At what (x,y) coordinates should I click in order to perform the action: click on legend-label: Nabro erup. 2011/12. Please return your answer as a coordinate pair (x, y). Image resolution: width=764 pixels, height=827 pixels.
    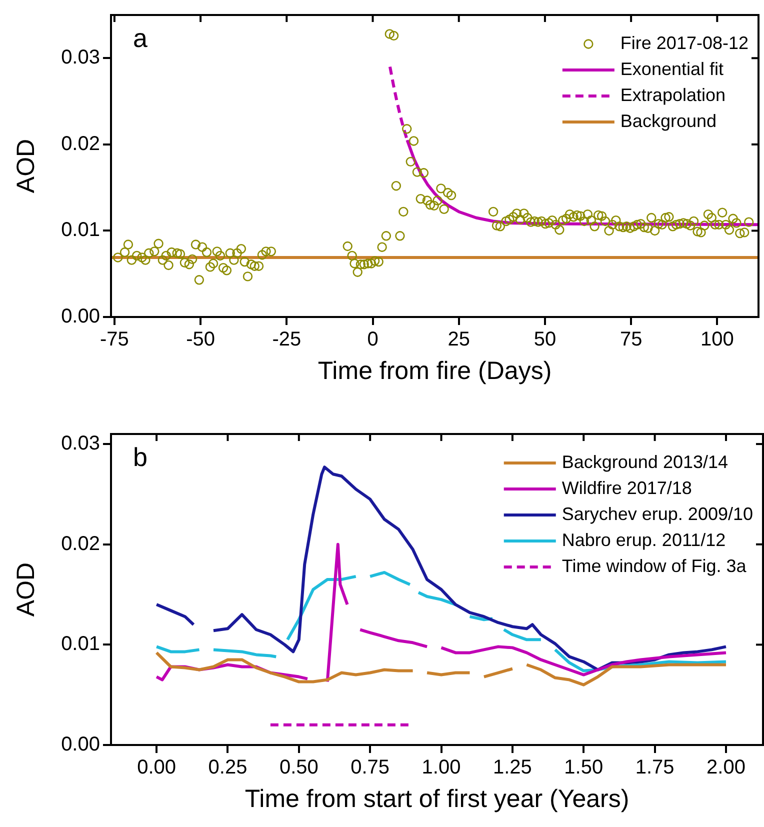
    Looking at the image, I should click on (644, 540).